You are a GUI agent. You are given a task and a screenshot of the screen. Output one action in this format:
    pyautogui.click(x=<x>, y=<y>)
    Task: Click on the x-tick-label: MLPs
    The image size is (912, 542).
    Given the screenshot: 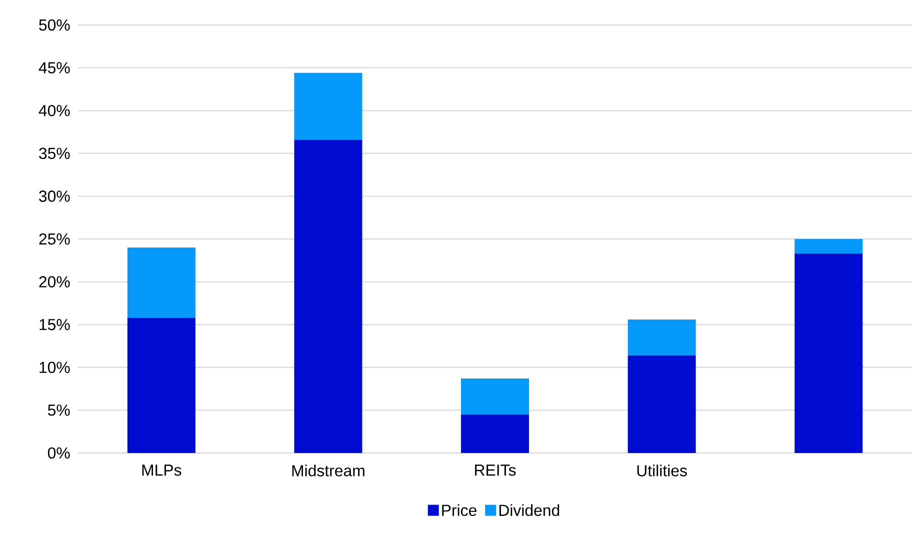 What is the action you would take?
    pyautogui.click(x=162, y=470)
    